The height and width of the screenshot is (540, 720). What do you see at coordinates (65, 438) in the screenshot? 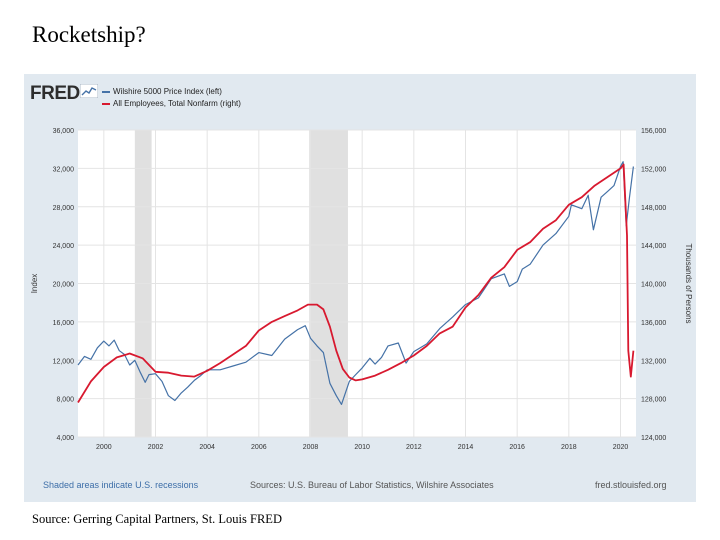
I see `y-tick-label: 4,000` at bounding box center [65, 438].